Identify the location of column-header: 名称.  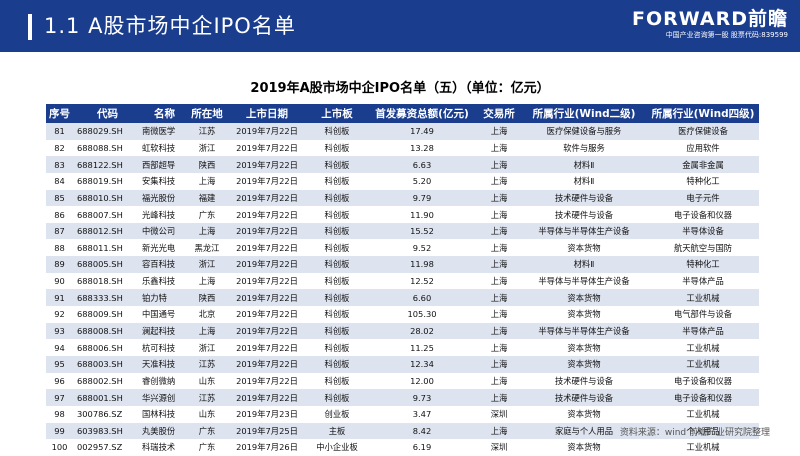
(164, 113).